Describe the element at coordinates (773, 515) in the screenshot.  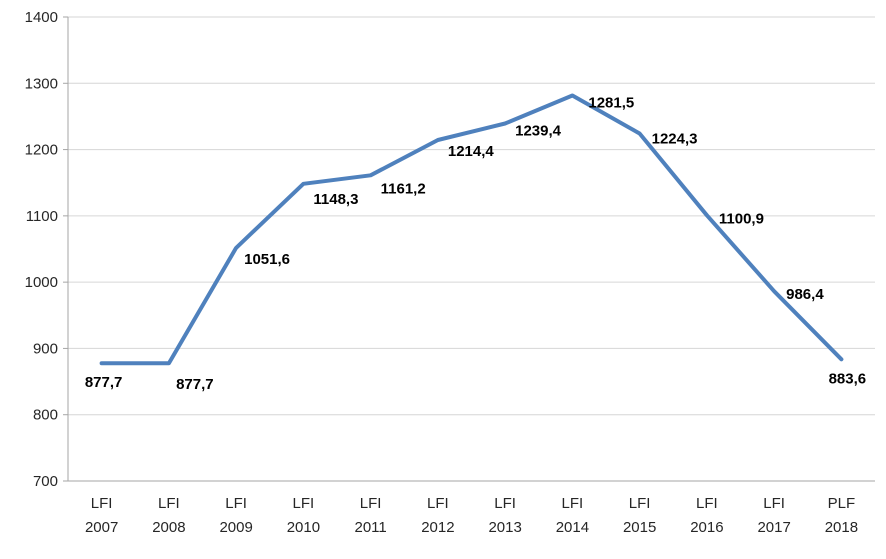
I see `x-tick-label: LFI 2017` at that location.